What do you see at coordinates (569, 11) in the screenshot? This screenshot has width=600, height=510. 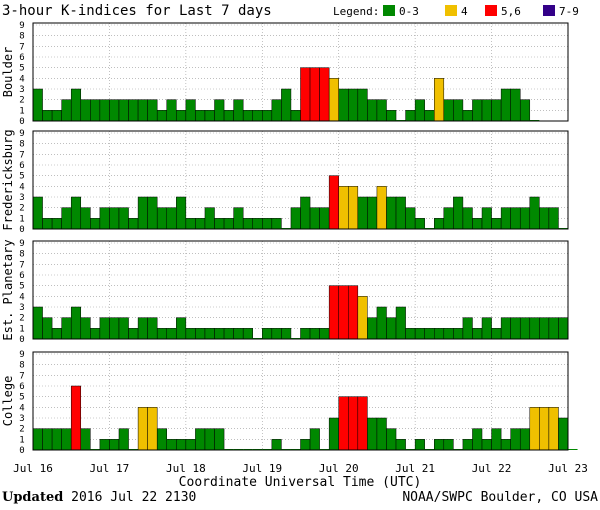 I see `legend-item-label: 7-9` at bounding box center [569, 11].